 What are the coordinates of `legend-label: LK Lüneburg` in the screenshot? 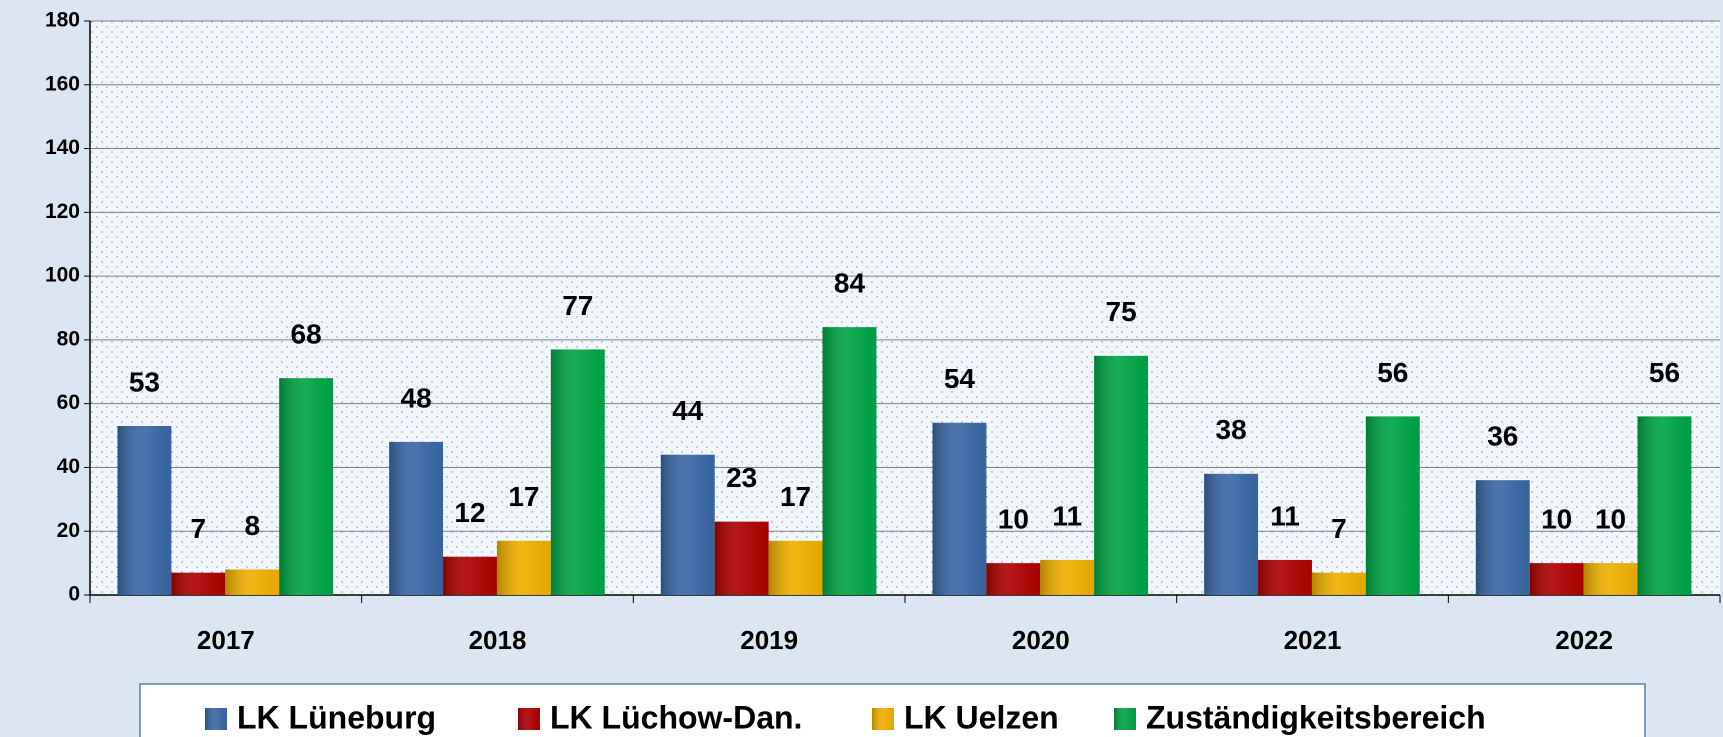 It's located at (336, 717).